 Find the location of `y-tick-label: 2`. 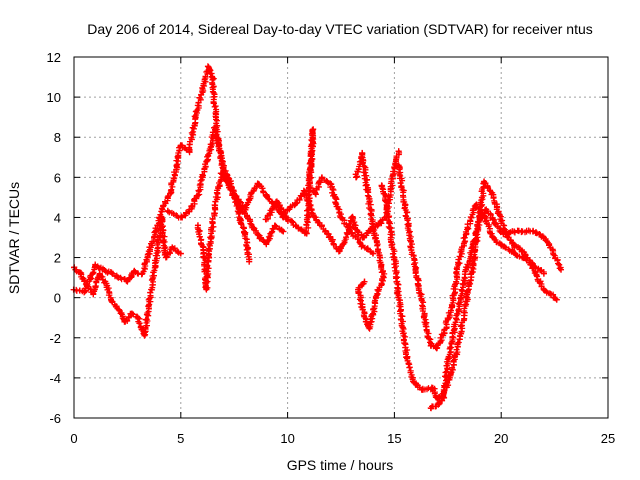

y-tick-label: 2 is located at coordinates (57, 258).